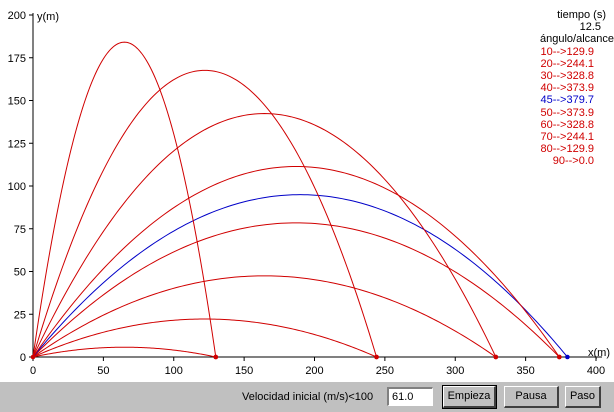 This screenshot has height=412, width=614. Describe the element at coordinates (581, 15) in the screenshot. I see `time-label: tiempo (s)` at that location.